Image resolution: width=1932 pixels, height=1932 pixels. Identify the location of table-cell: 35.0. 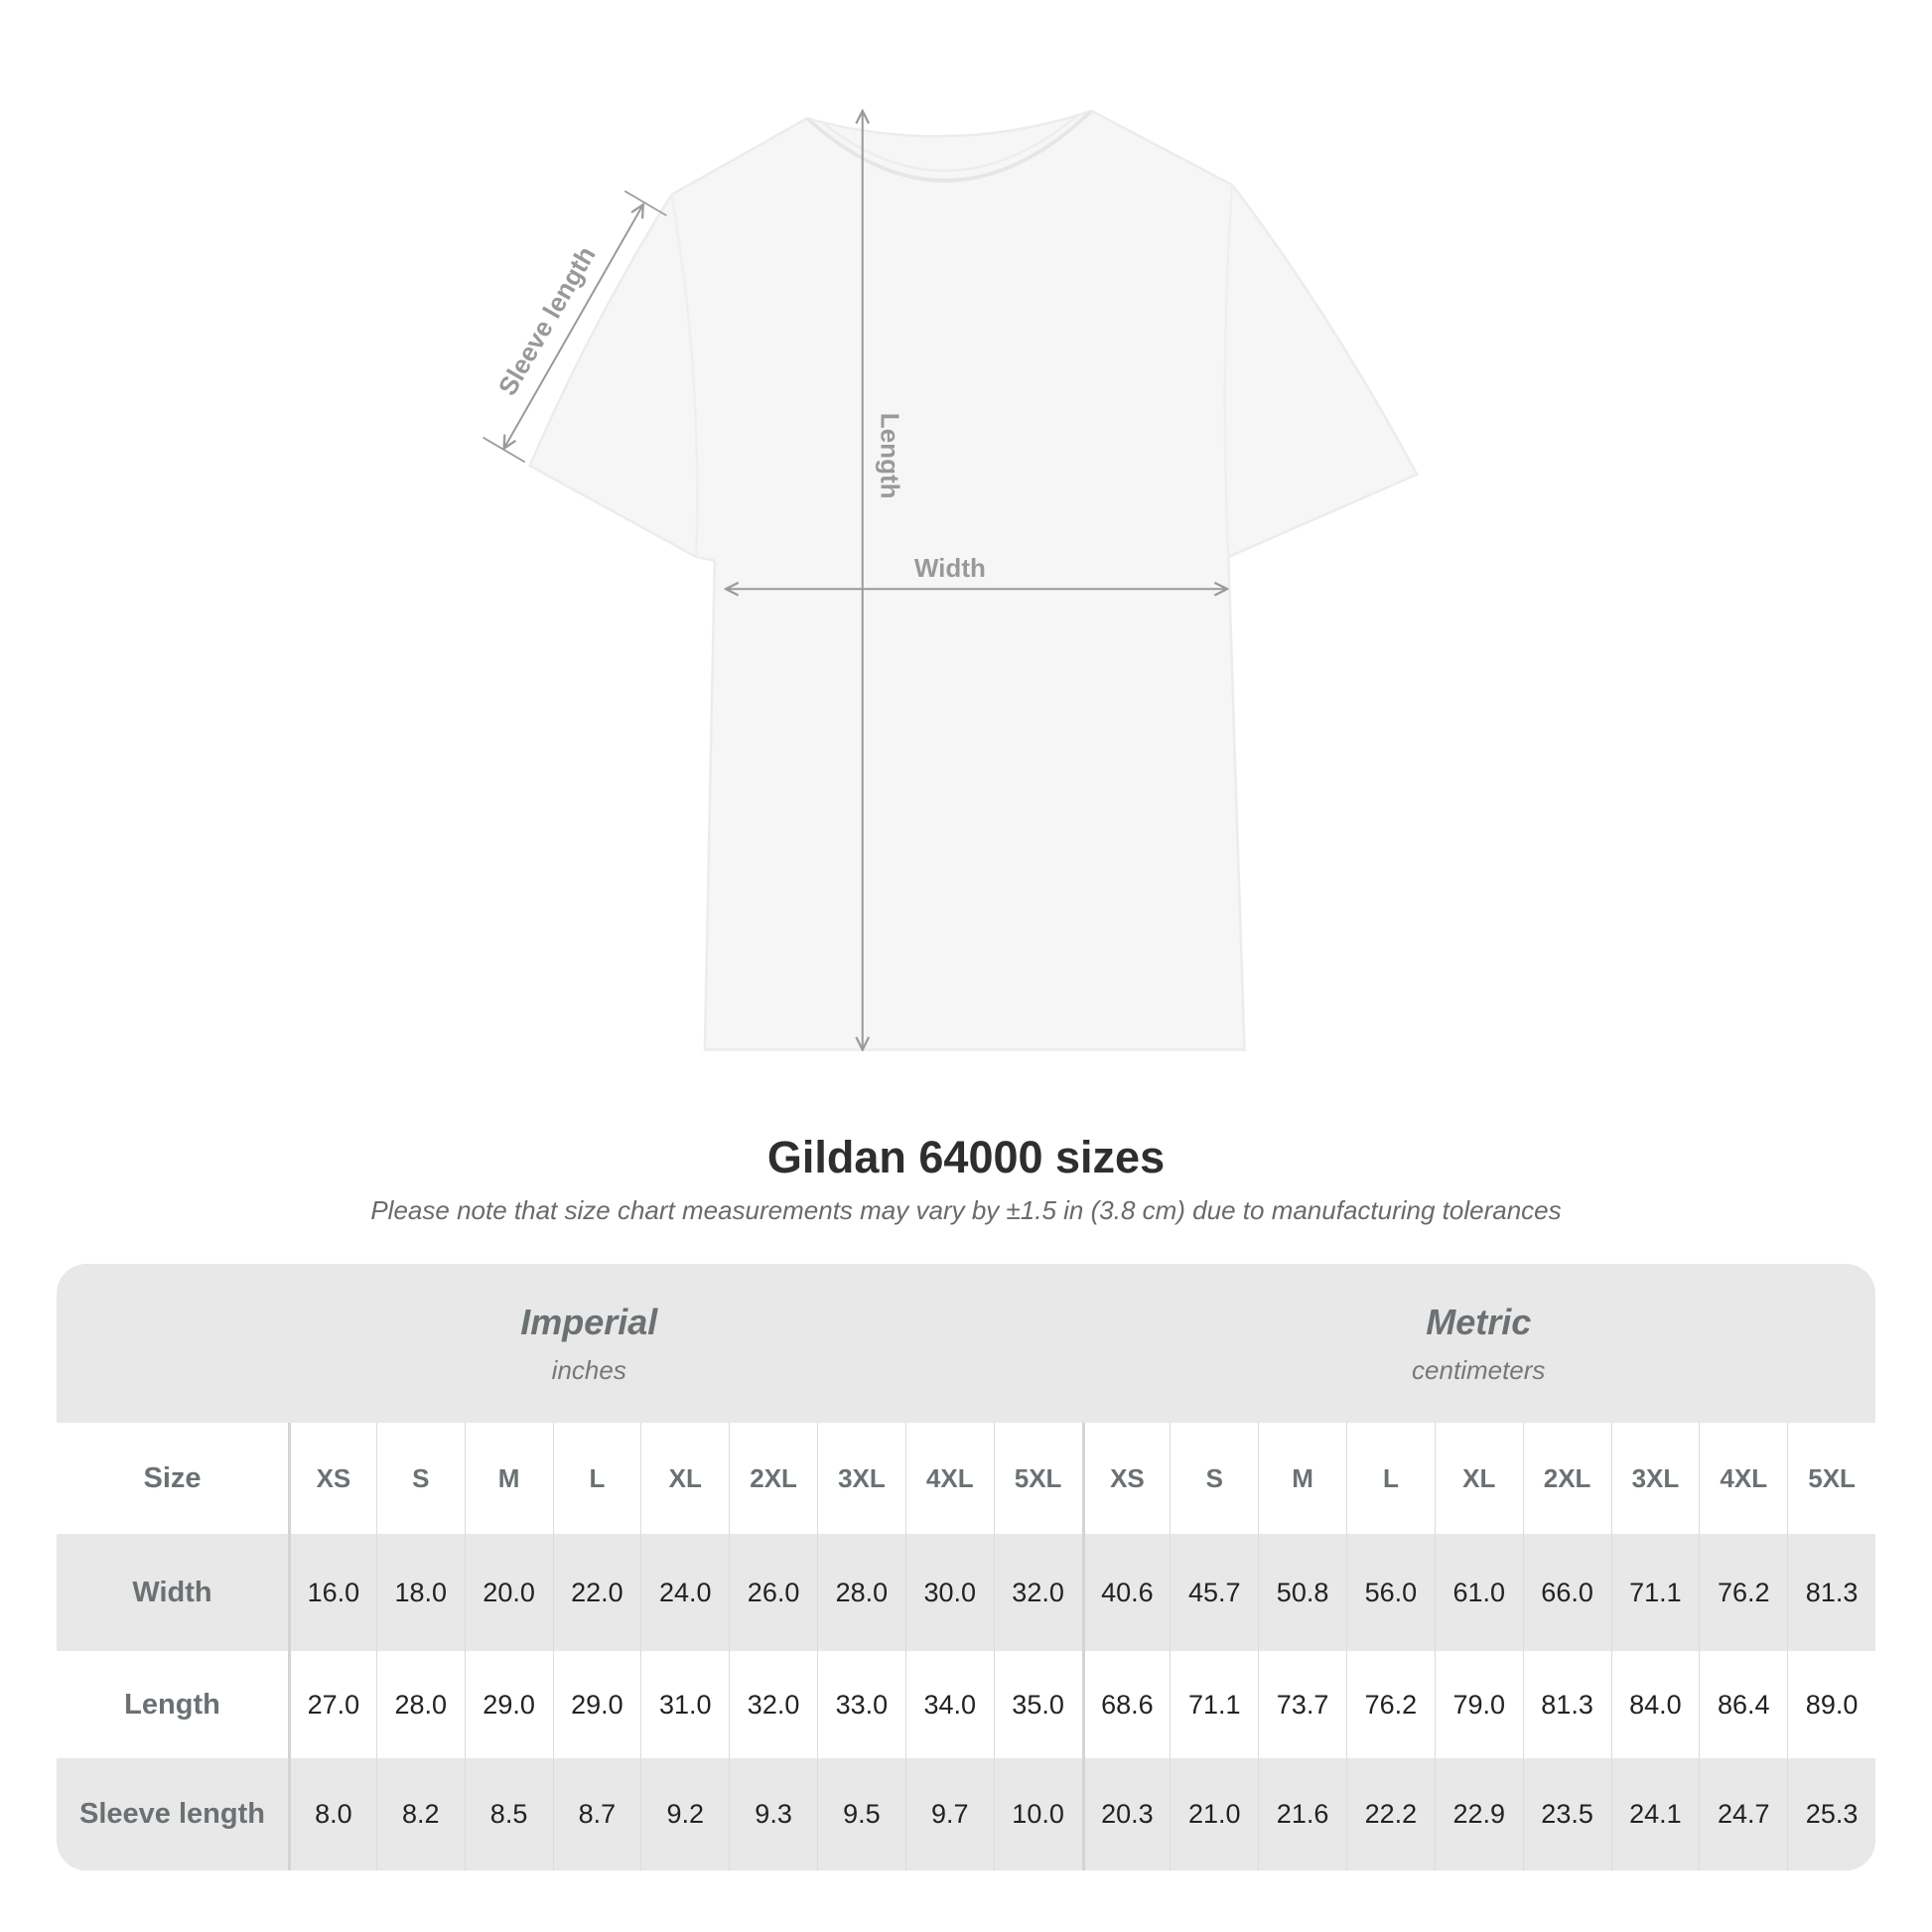
(1037, 1705).